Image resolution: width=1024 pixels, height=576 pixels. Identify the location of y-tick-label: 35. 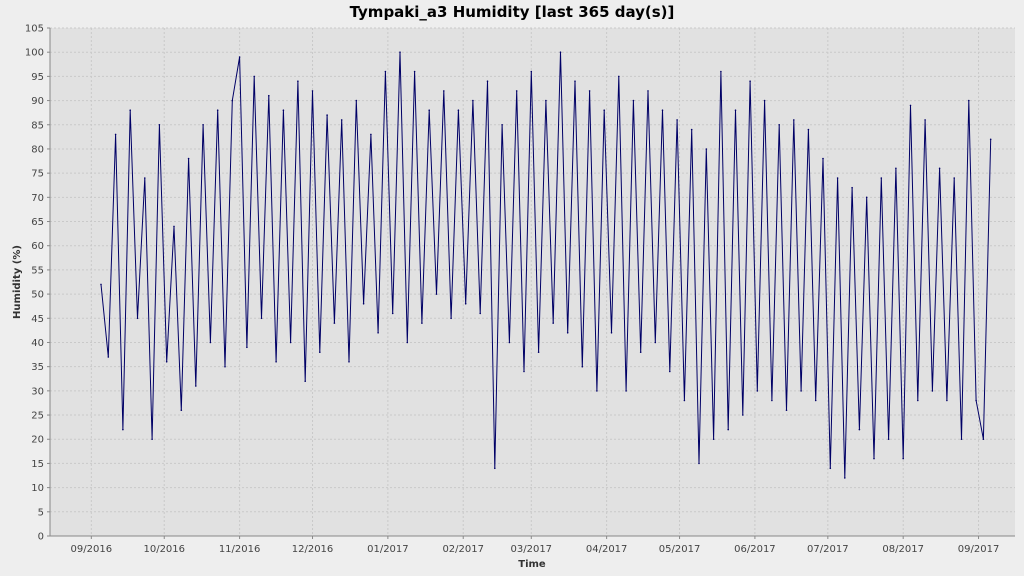
(37, 367).